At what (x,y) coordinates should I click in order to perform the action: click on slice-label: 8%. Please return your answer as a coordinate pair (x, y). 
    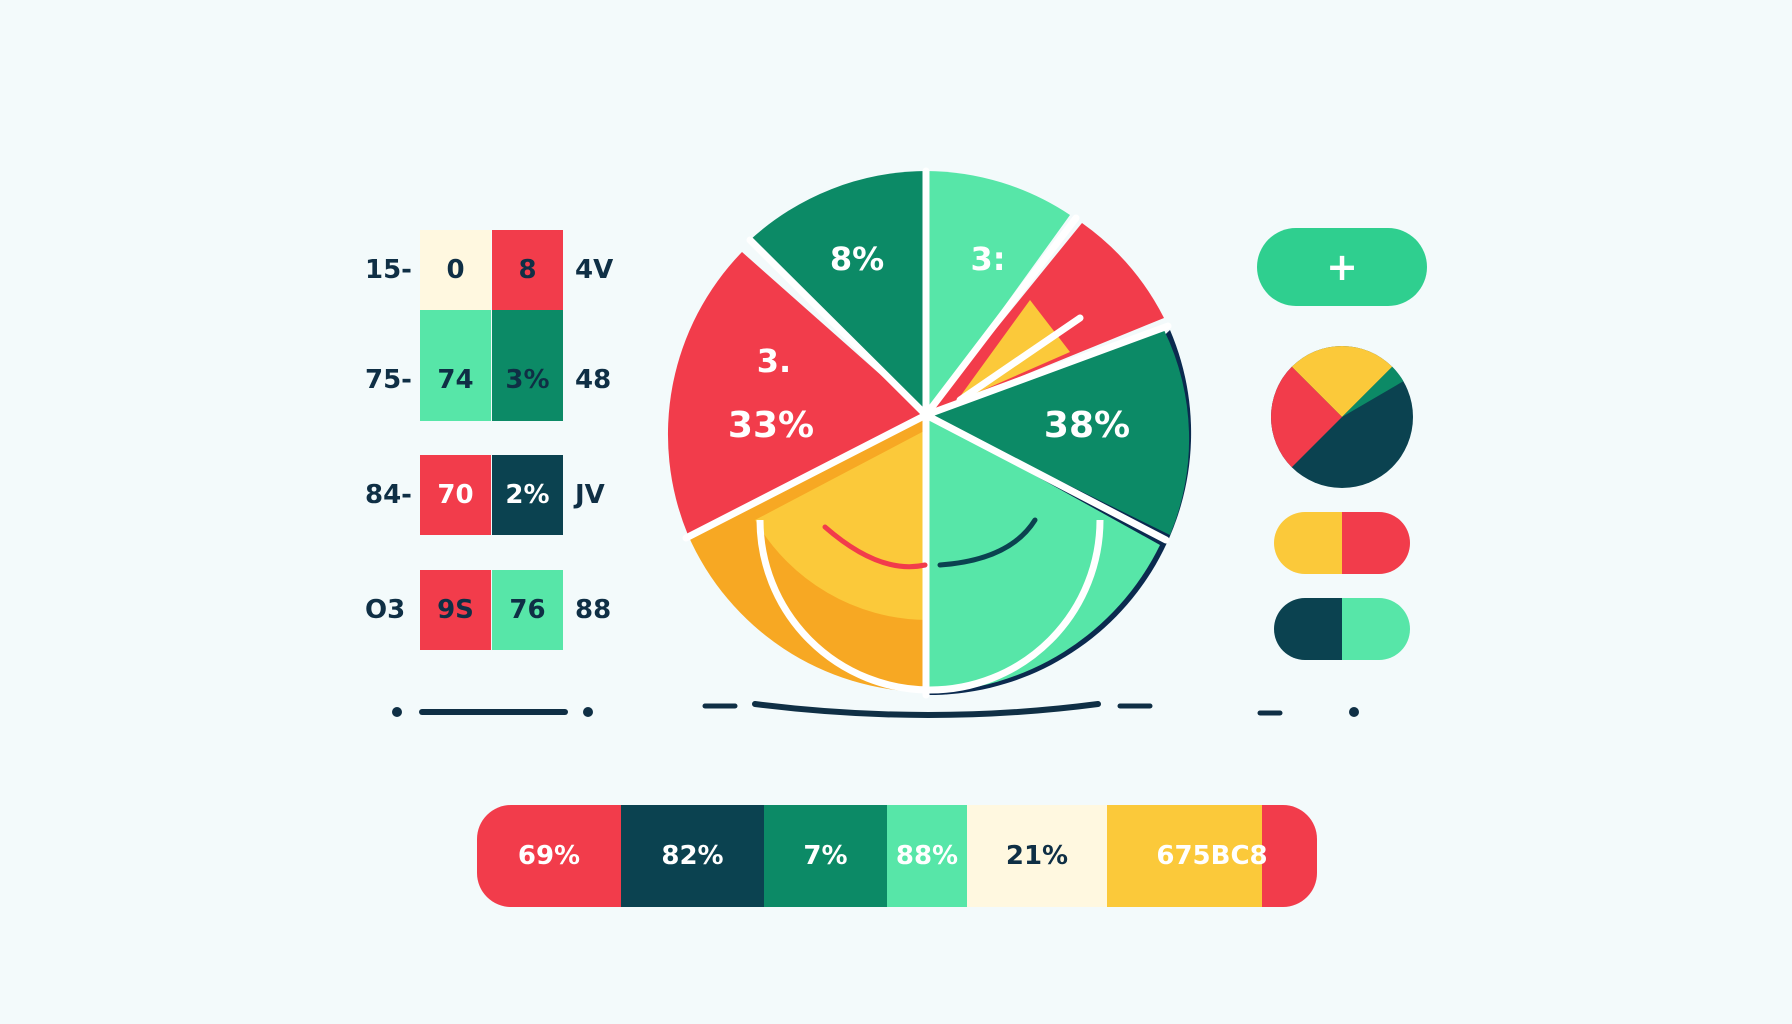
    Looking at the image, I should click on (857, 259).